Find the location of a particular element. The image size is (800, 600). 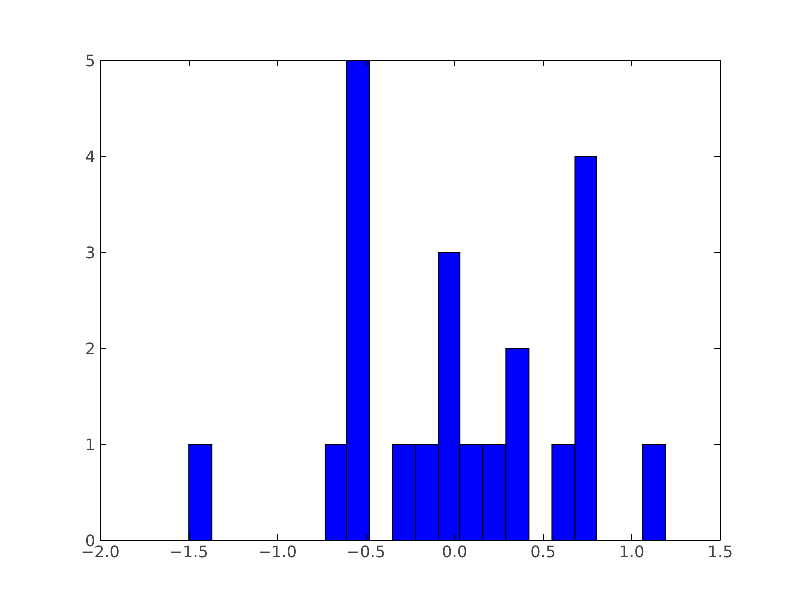

x-tick-label: −1.0 is located at coordinates (278, 552).